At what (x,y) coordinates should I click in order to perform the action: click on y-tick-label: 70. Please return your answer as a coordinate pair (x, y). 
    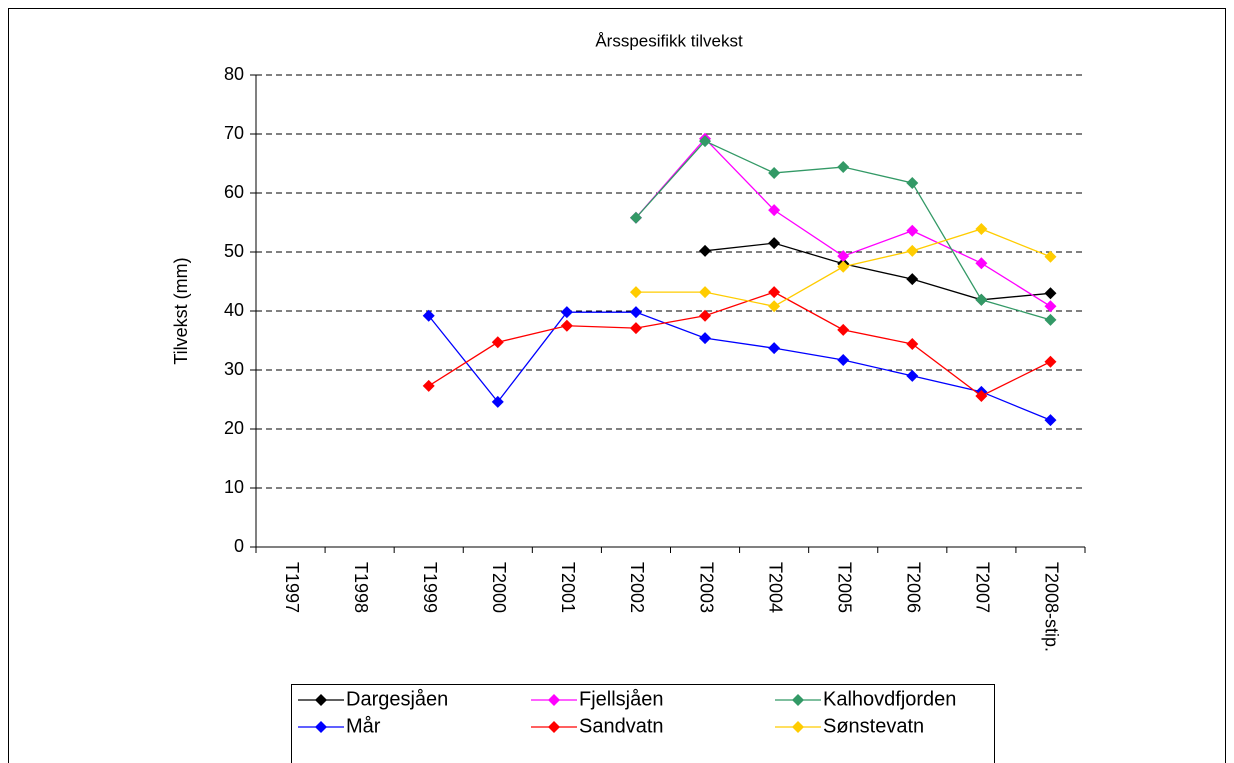
    Looking at the image, I should click on (234, 133).